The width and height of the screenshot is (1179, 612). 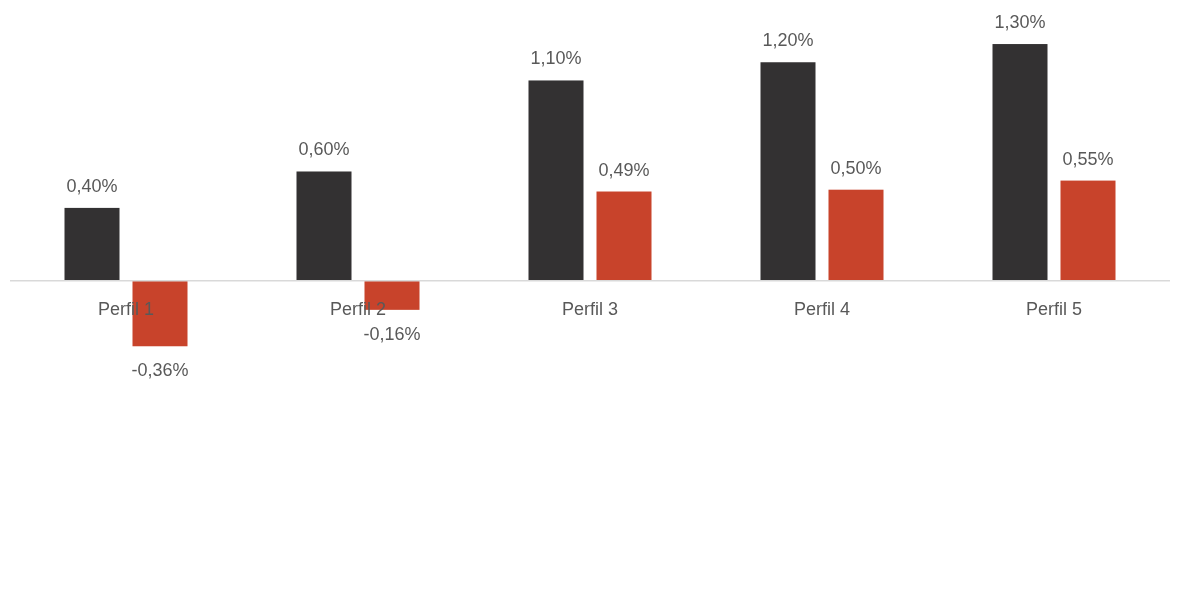 What do you see at coordinates (92, 185) in the screenshot?
I see `data-label: 0,40%` at bounding box center [92, 185].